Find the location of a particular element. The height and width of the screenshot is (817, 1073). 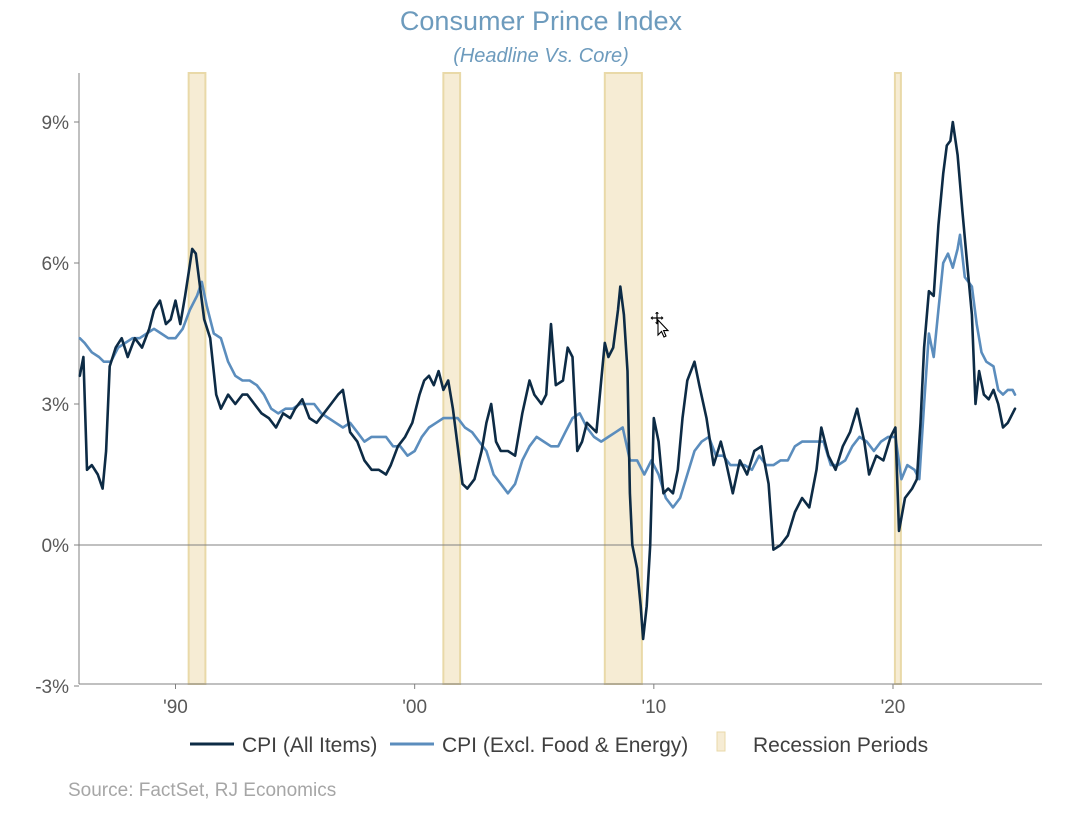

x-tick-label: '00 is located at coordinates (414, 707).